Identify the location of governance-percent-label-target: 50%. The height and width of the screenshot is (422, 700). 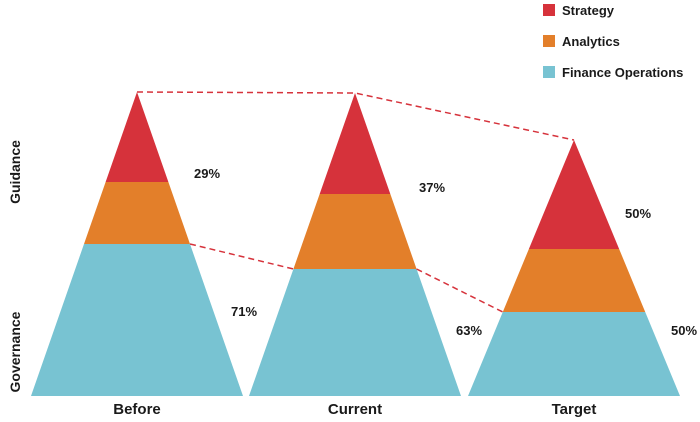
(684, 330).